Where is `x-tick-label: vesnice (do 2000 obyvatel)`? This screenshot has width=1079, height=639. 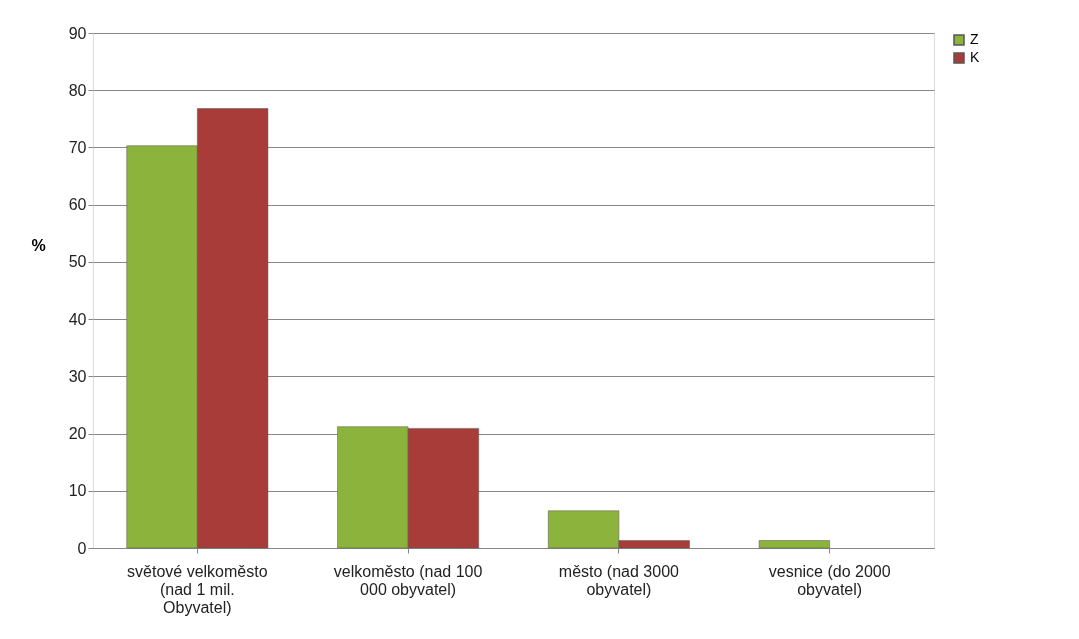 x-tick-label: vesnice (do 2000 obyvatel) is located at coordinates (829, 580).